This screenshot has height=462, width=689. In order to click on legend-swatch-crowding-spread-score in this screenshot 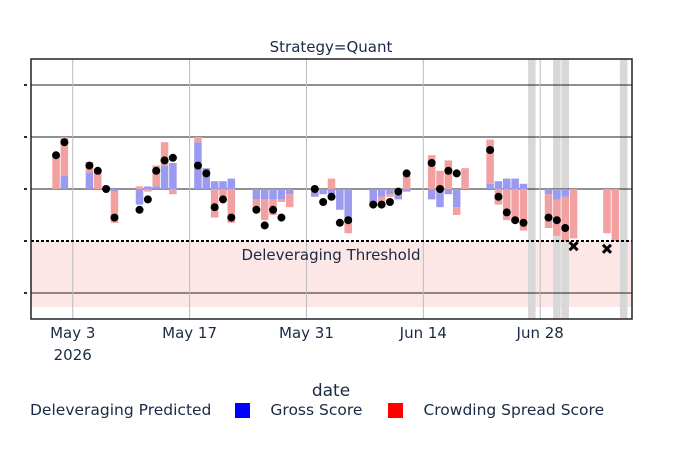, I will do `click(396, 410)`.